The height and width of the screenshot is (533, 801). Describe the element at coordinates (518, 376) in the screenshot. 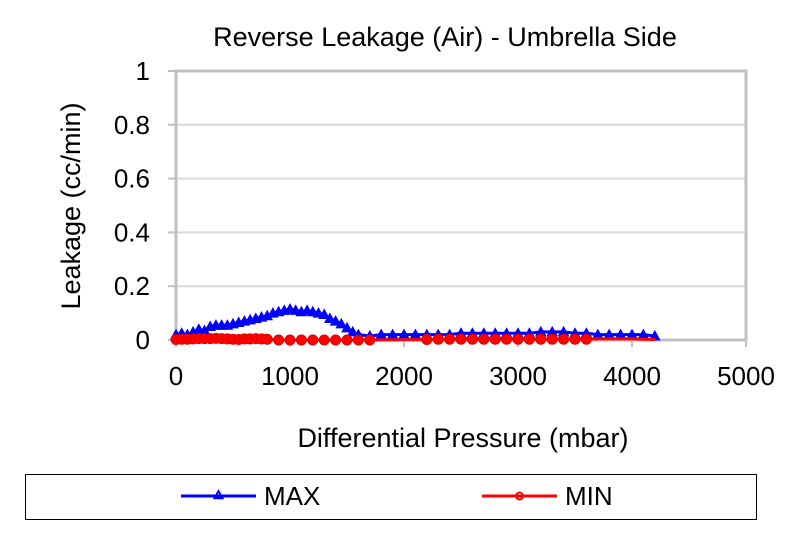

I see `x-tick-label: 3000` at that location.